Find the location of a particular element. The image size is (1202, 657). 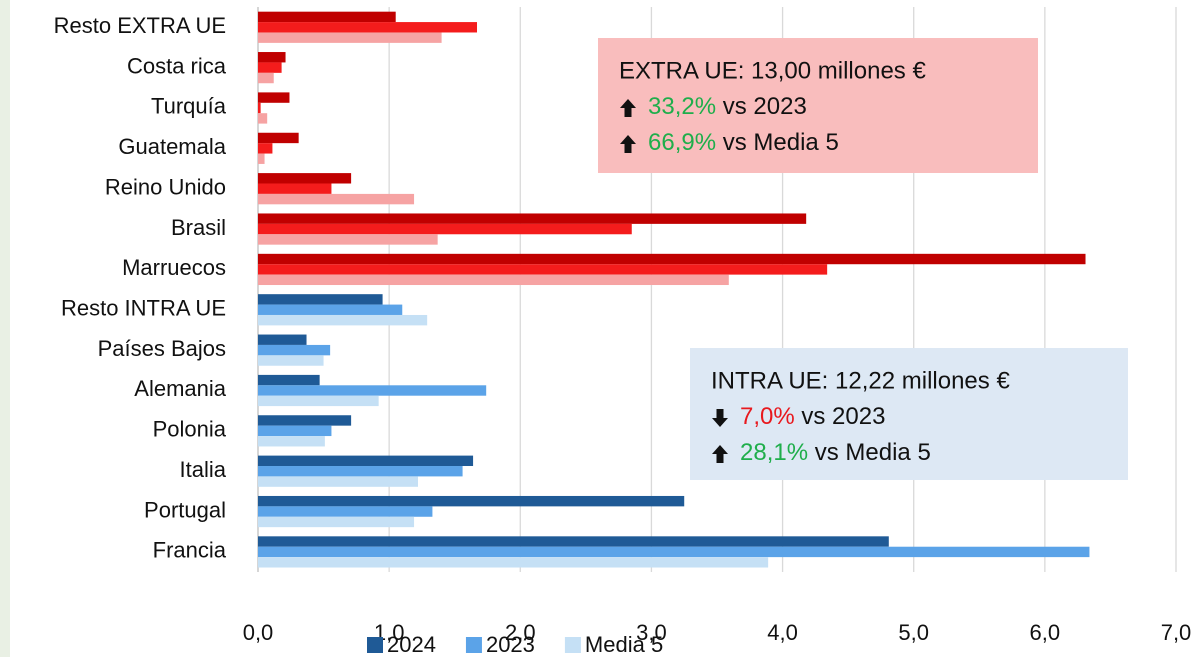

y-tick-label: Turquía is located at coordinates (189, 106).